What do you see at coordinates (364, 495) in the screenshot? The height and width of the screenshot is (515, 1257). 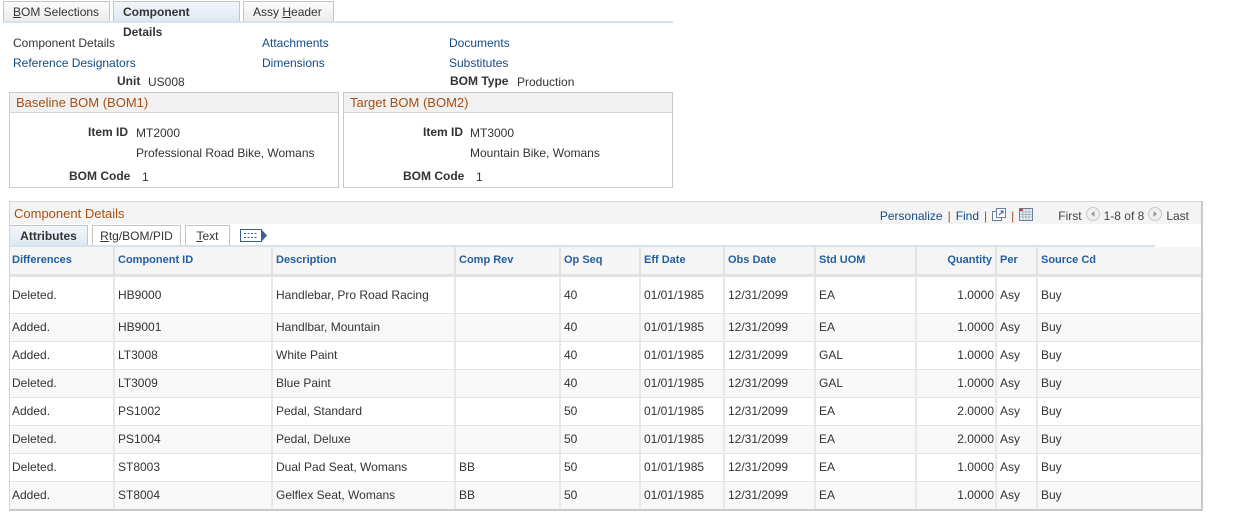 I see `cell-description: Gelflex Seat, Womans` at bounding box center [364, 495].